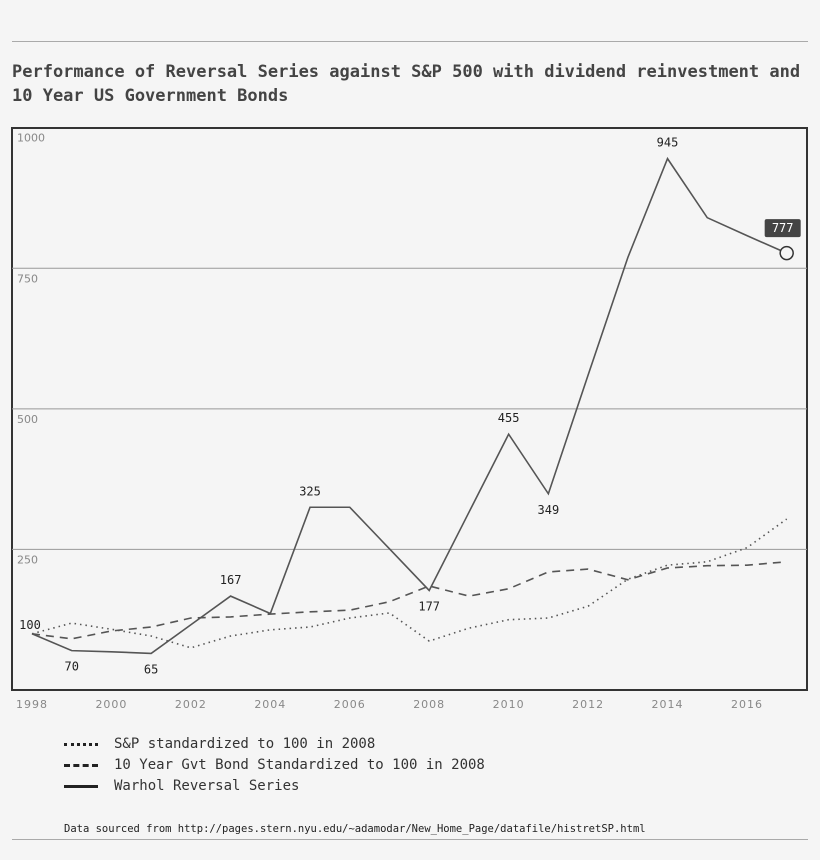 The image size is (820, 860). I want to click on legend-item-warhol: Warhol Reversal Series, so click(181, 786).